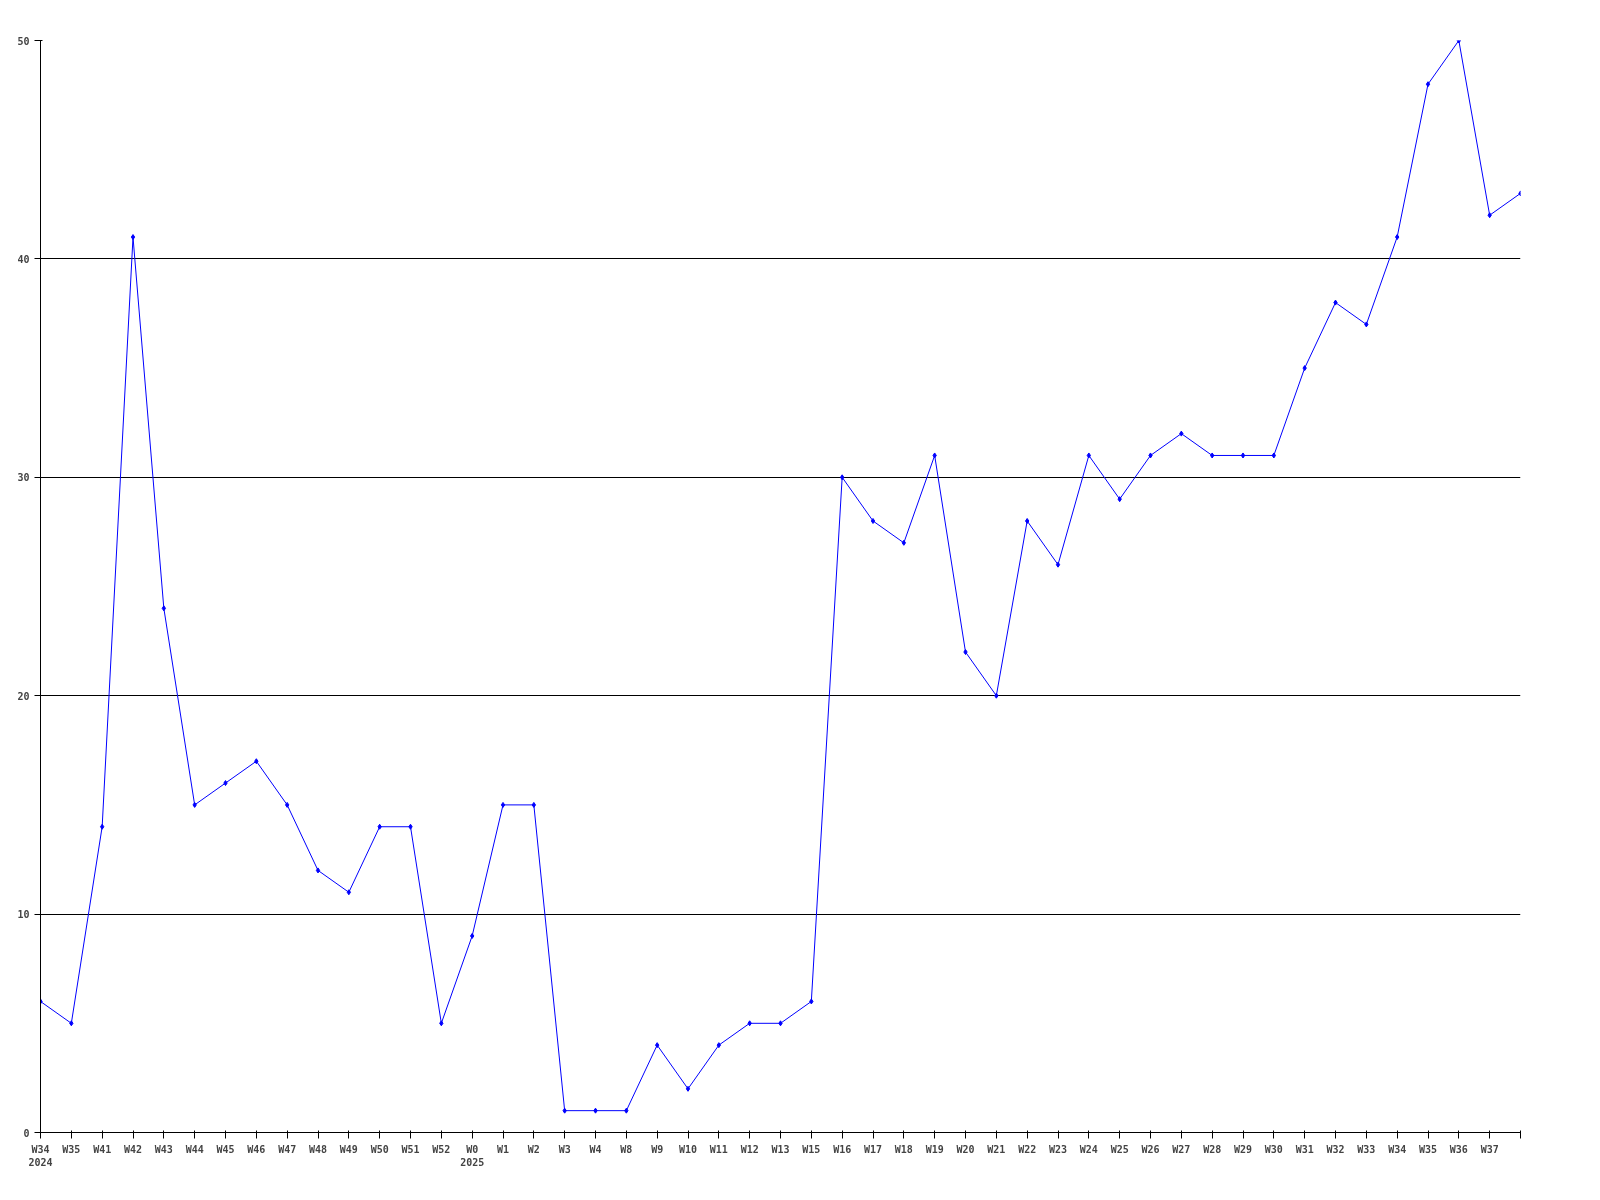 The width and height of the screenshot is (1600, 1200). What do you see at coordinates (102, 1149) in the screenshot?
I see `x-tick-label: W41` at bounding box center [102, 1149].